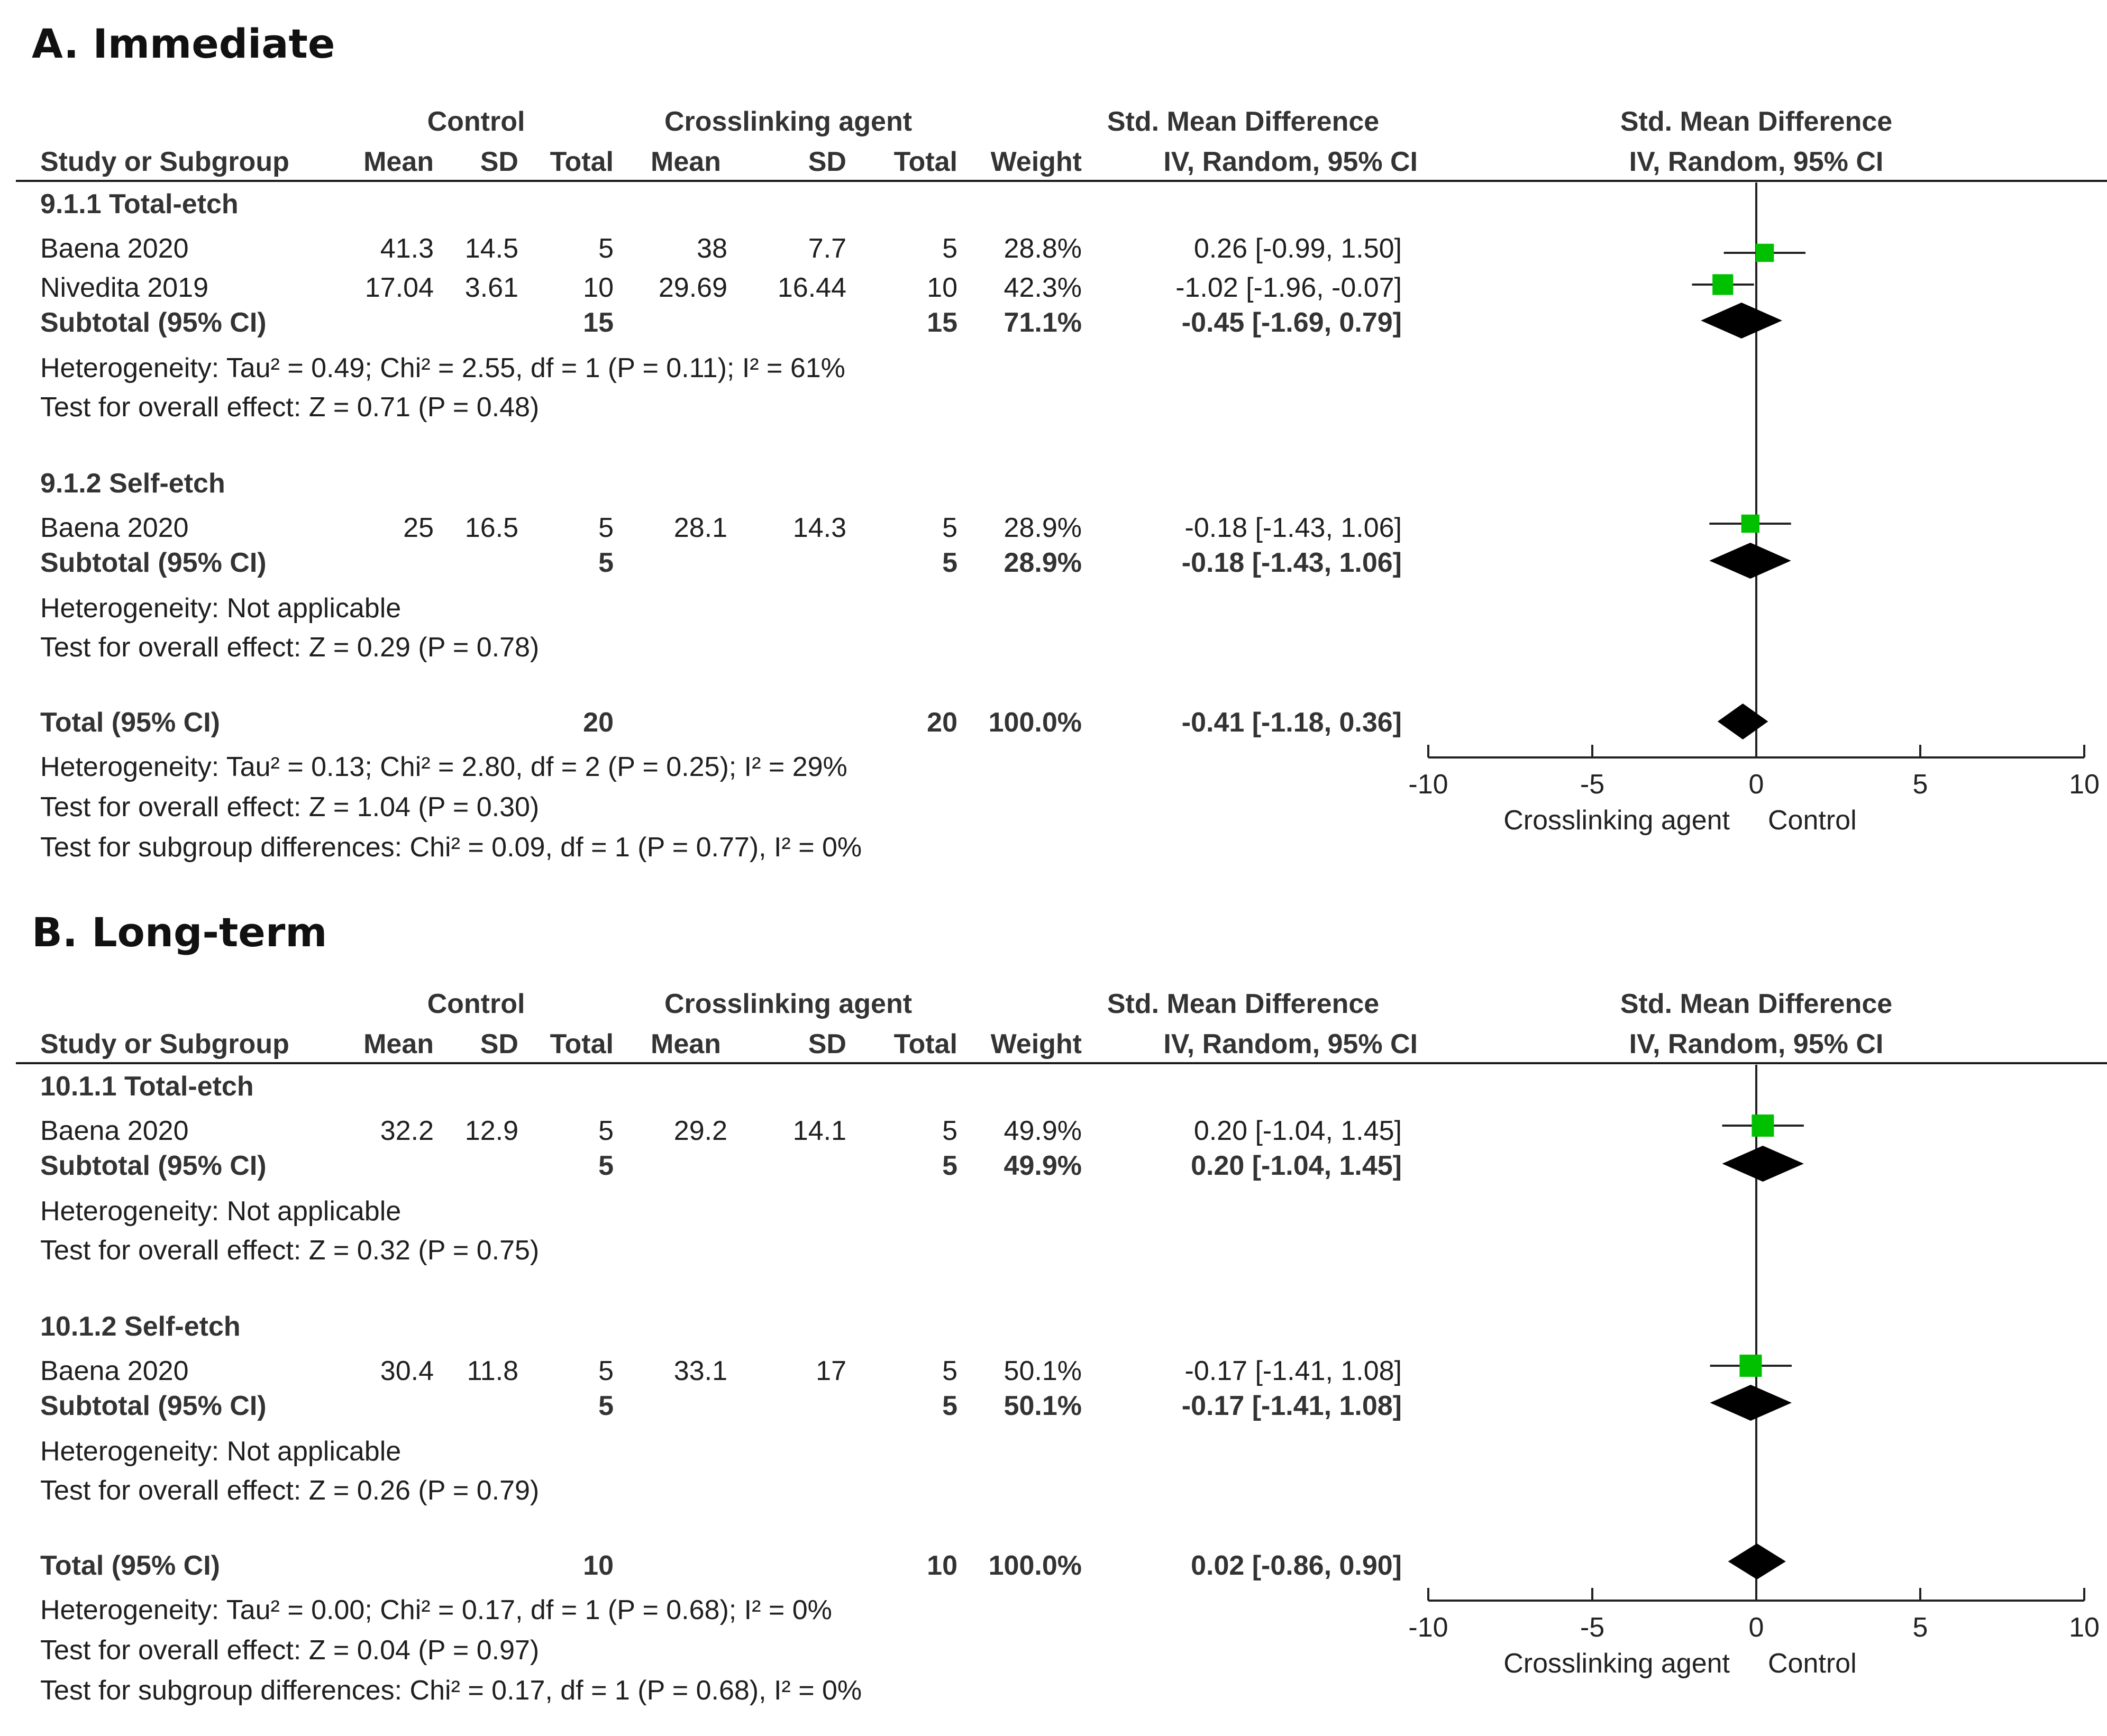 Image resolution: width=2107 pixels, height=1736 pixels. Describe the element at coordinates (1061, 181) in the screenshot. I see `header-divider` at that location.